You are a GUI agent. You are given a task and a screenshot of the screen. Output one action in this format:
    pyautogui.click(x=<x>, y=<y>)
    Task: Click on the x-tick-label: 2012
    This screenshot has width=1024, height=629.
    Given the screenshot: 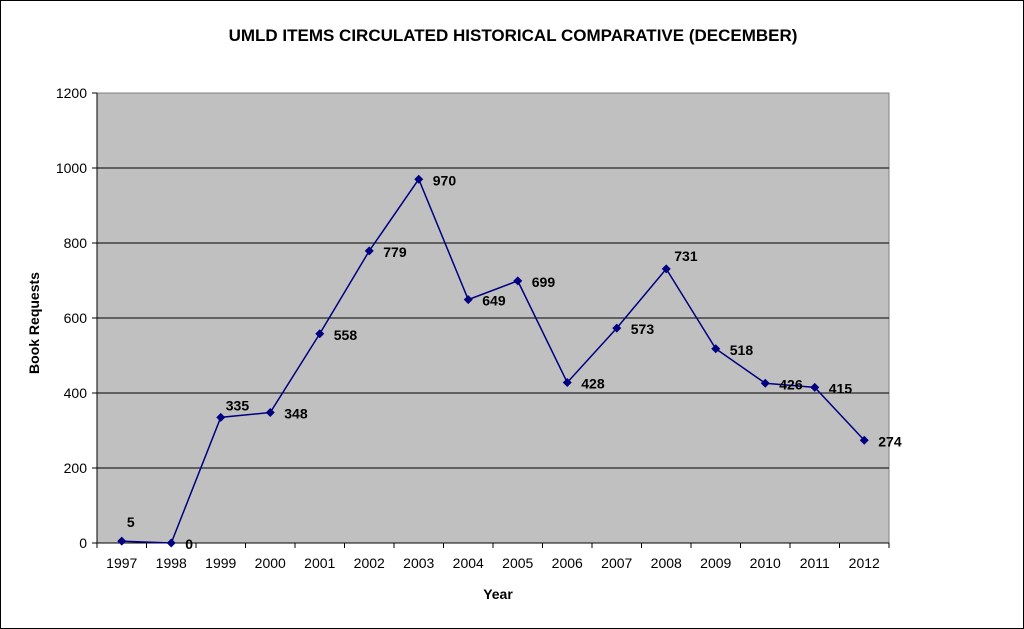 What is the action you would take?
    pyautogui.click(x=864, y=563)
    